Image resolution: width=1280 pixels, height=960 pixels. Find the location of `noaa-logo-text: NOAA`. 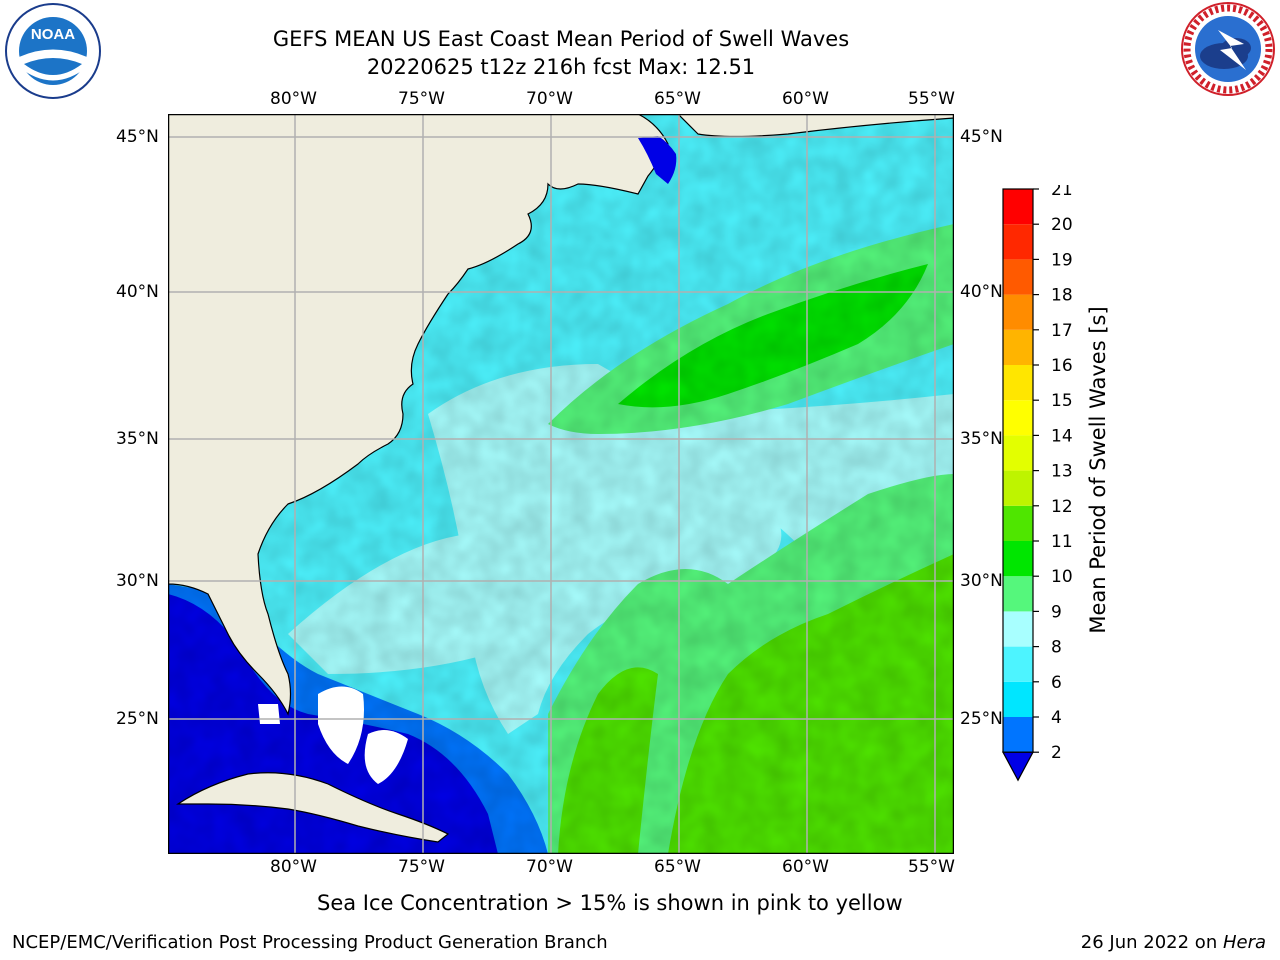

noaa-logo-text: NOAA is located at coordinates (53, 34).